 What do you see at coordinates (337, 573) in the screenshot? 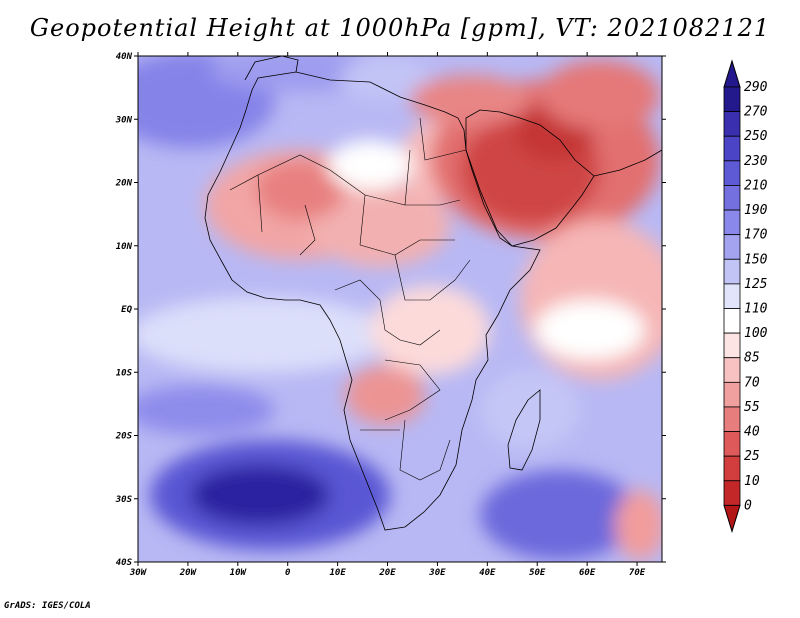
I see `lon-tick-label: 10E` at bounding box center [337, 573].